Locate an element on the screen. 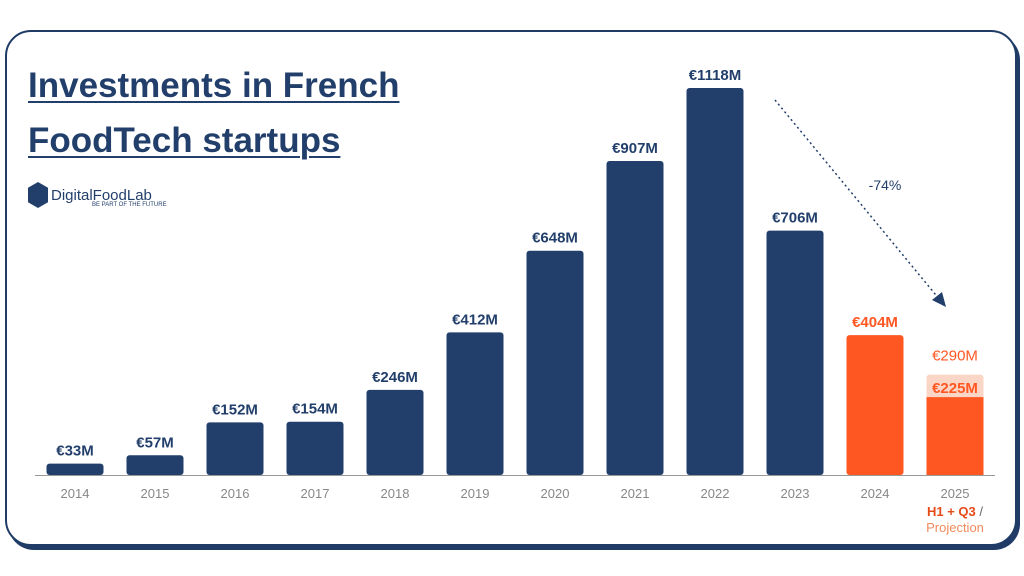 The image size is (1024, 576). logo-tagline: BE PART OF THE FUTURE is located at coordinates (129, 205).